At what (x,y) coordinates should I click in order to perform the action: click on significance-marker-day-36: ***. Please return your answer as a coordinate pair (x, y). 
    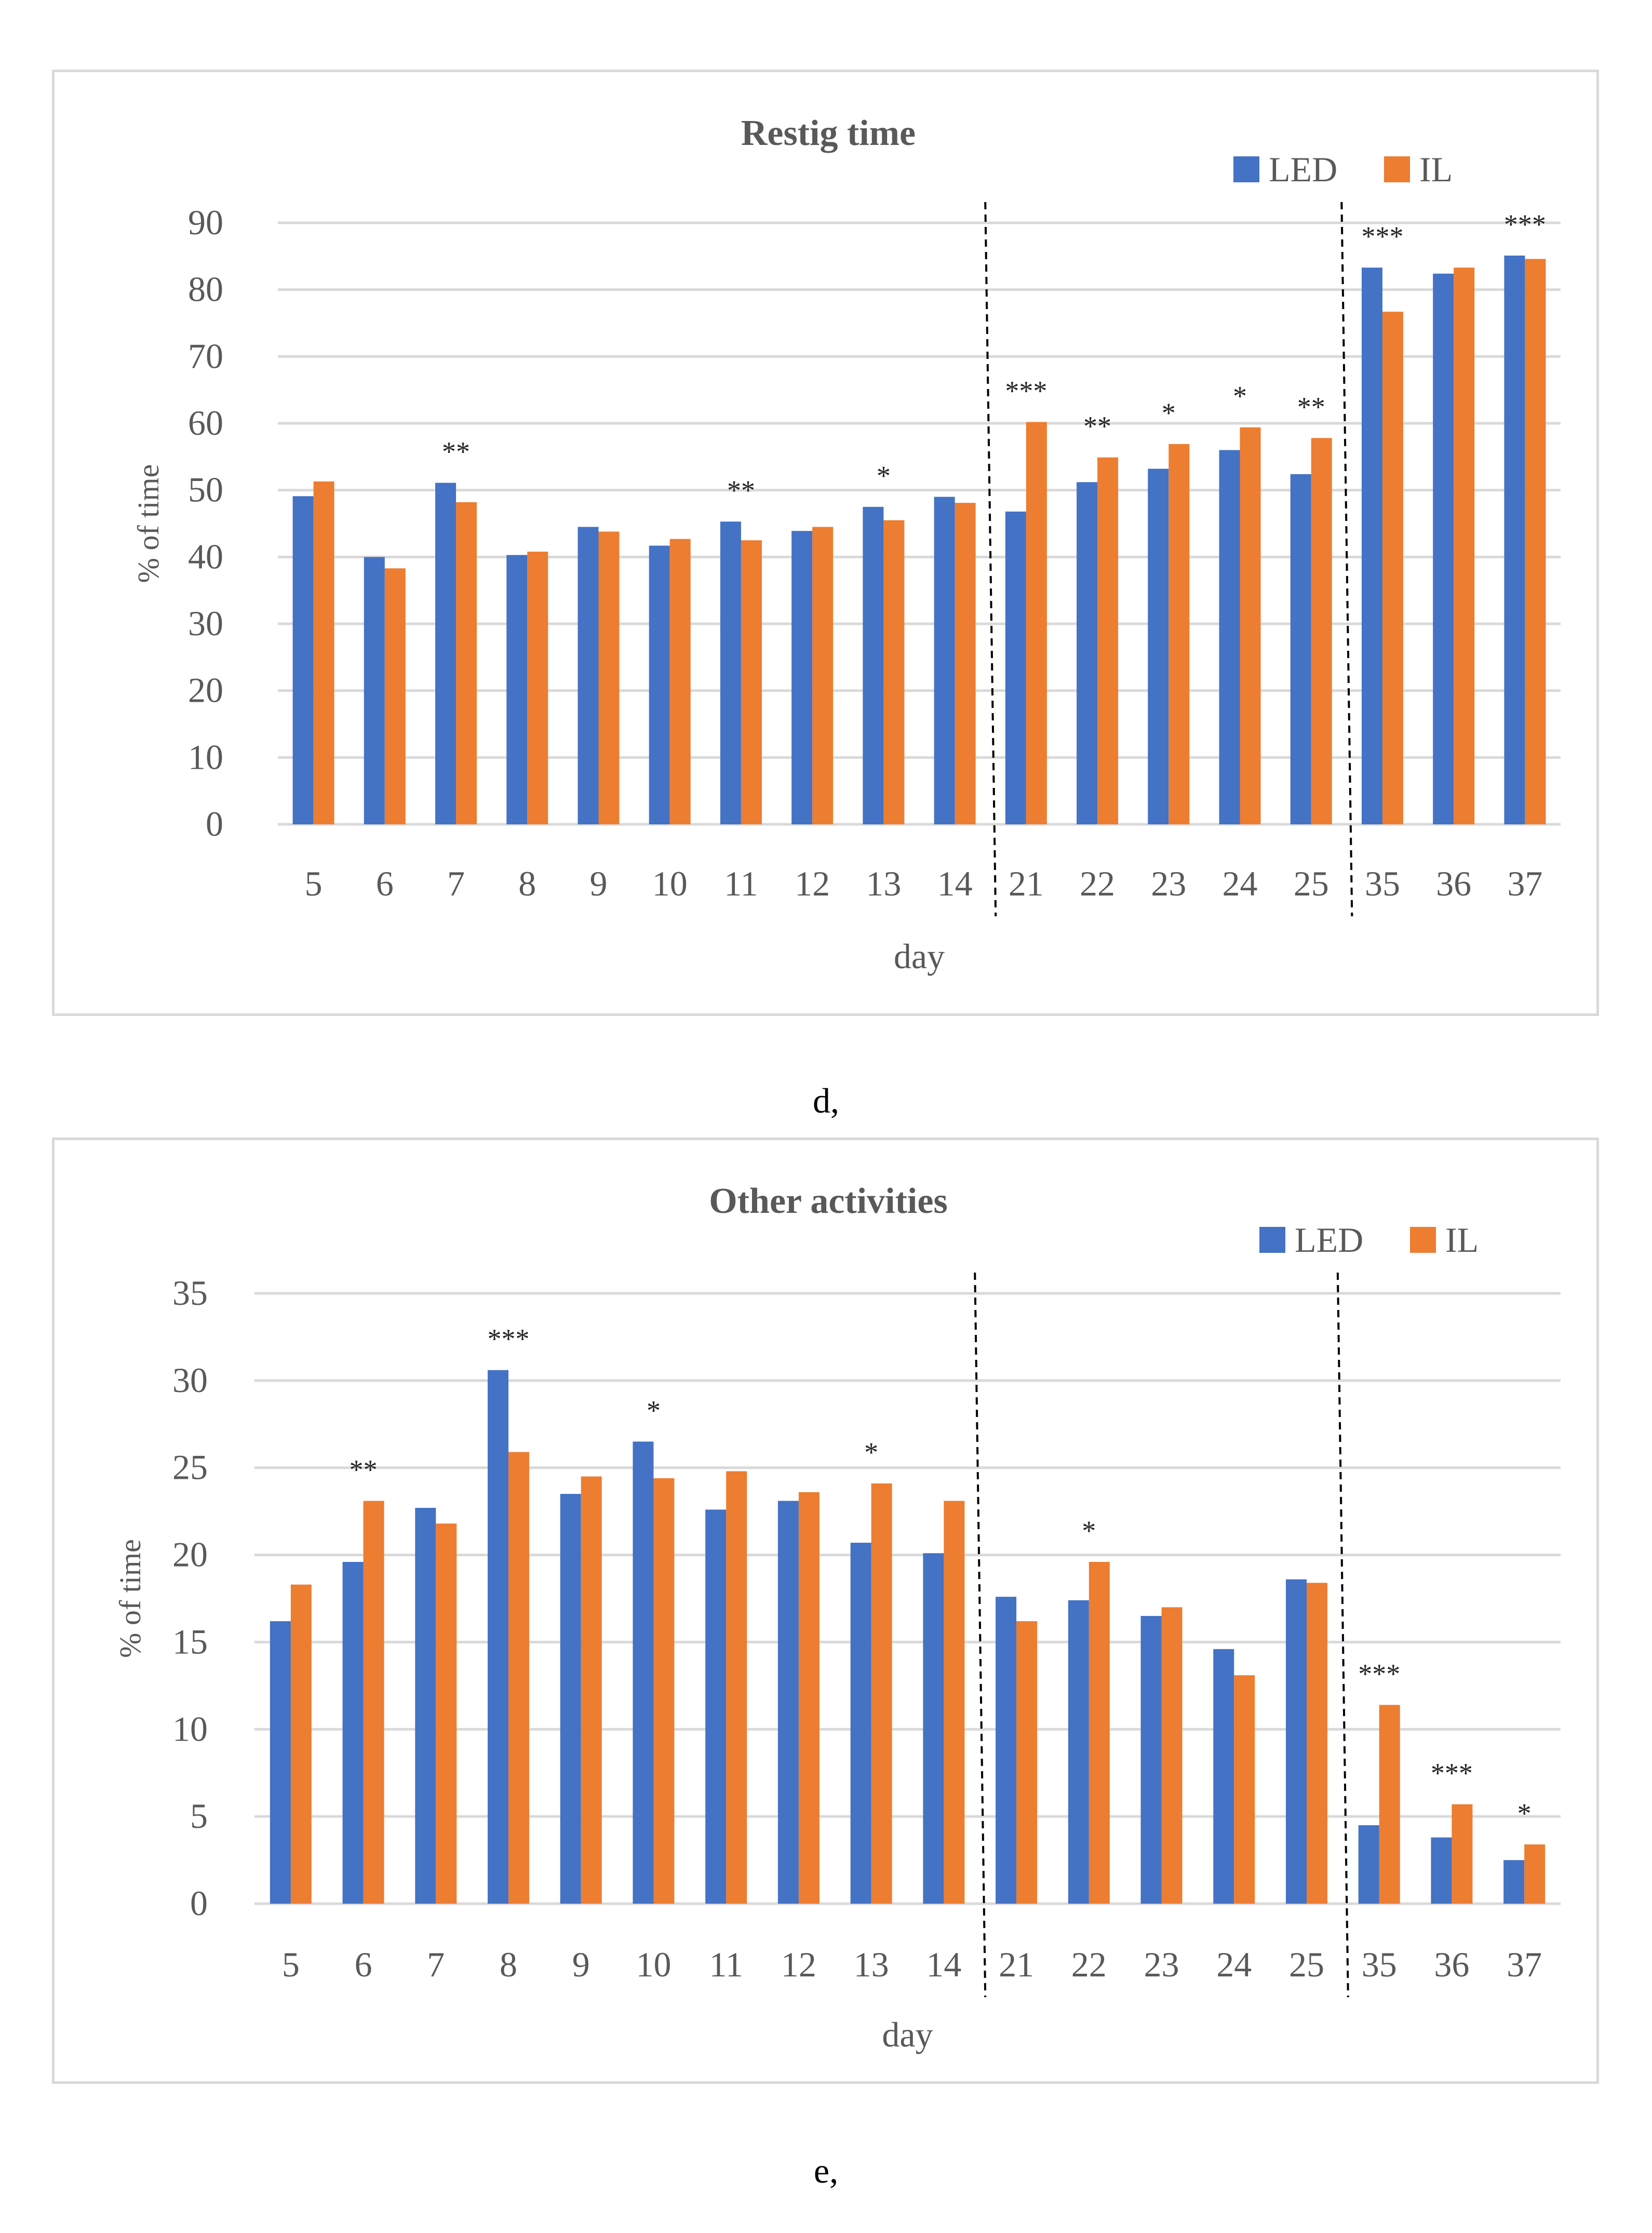
    Looking at the image, I should click on (1452, 1773).